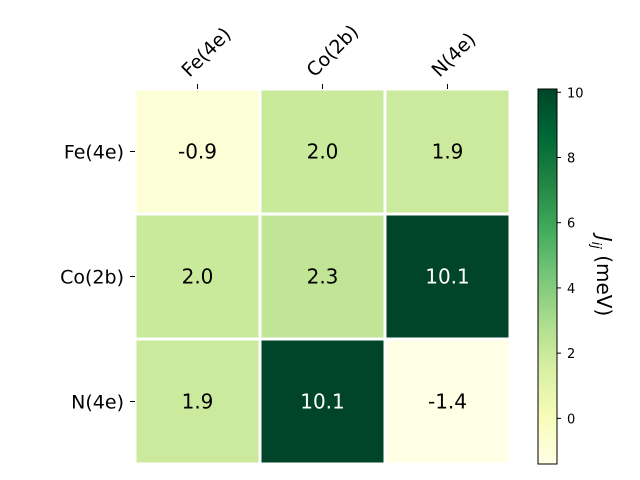 Image resolution: width=640 pixels, height=480 pixels. I want to click on row-label: Co(2b), so click(92, 278).